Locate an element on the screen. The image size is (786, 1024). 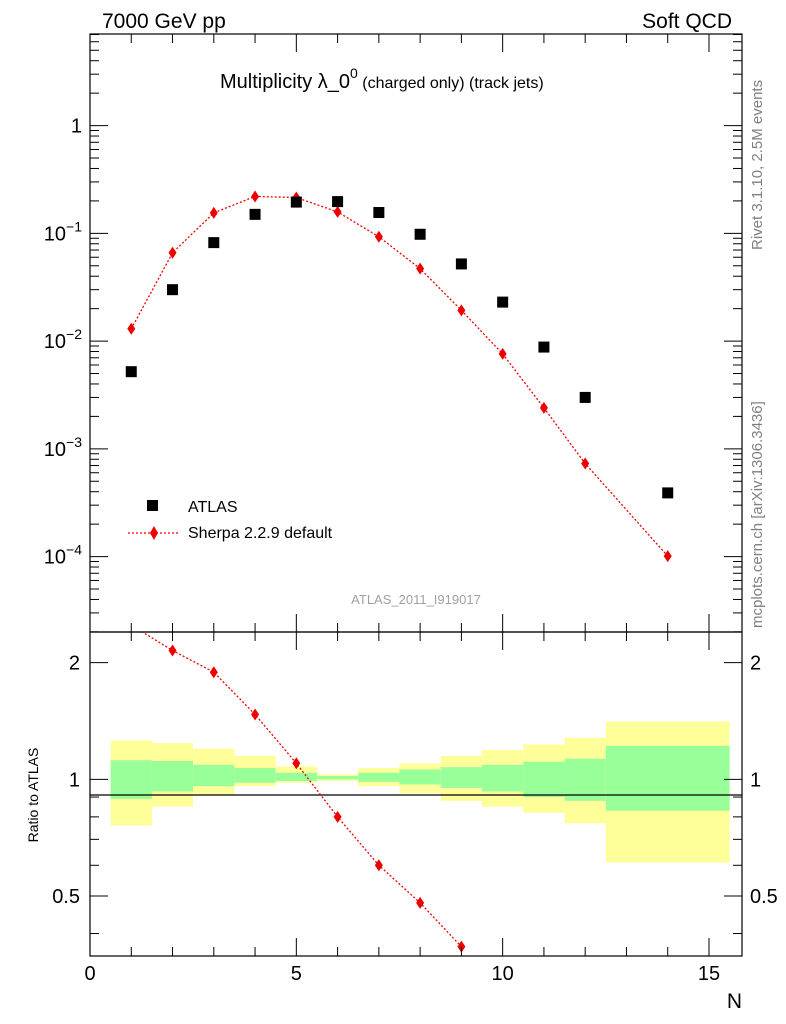
ratio-mc-group is located at coordinates (303, 792).